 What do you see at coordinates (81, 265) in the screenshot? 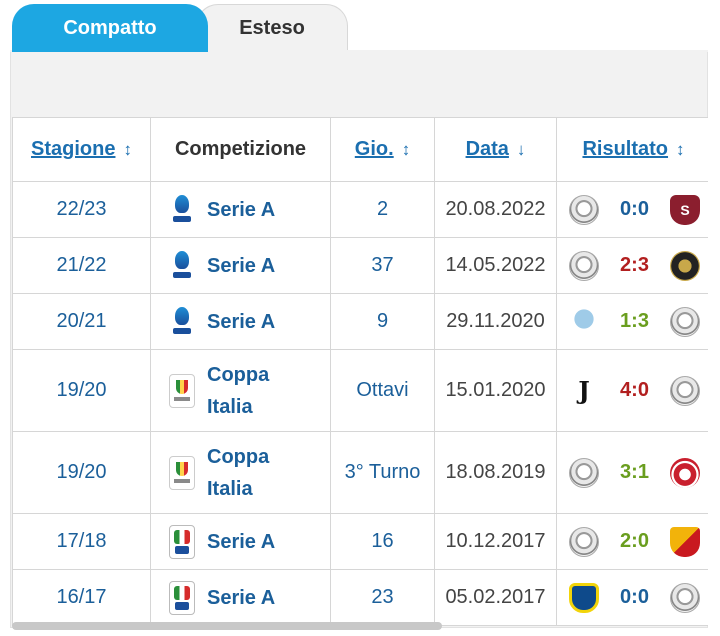
I see `season-cell: 21/22` at bounding box center [81, 265].